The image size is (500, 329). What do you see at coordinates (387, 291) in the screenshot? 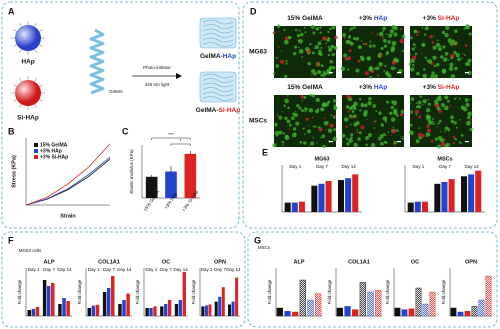
I see `label: Fold change` at bounding box center [387, 291].